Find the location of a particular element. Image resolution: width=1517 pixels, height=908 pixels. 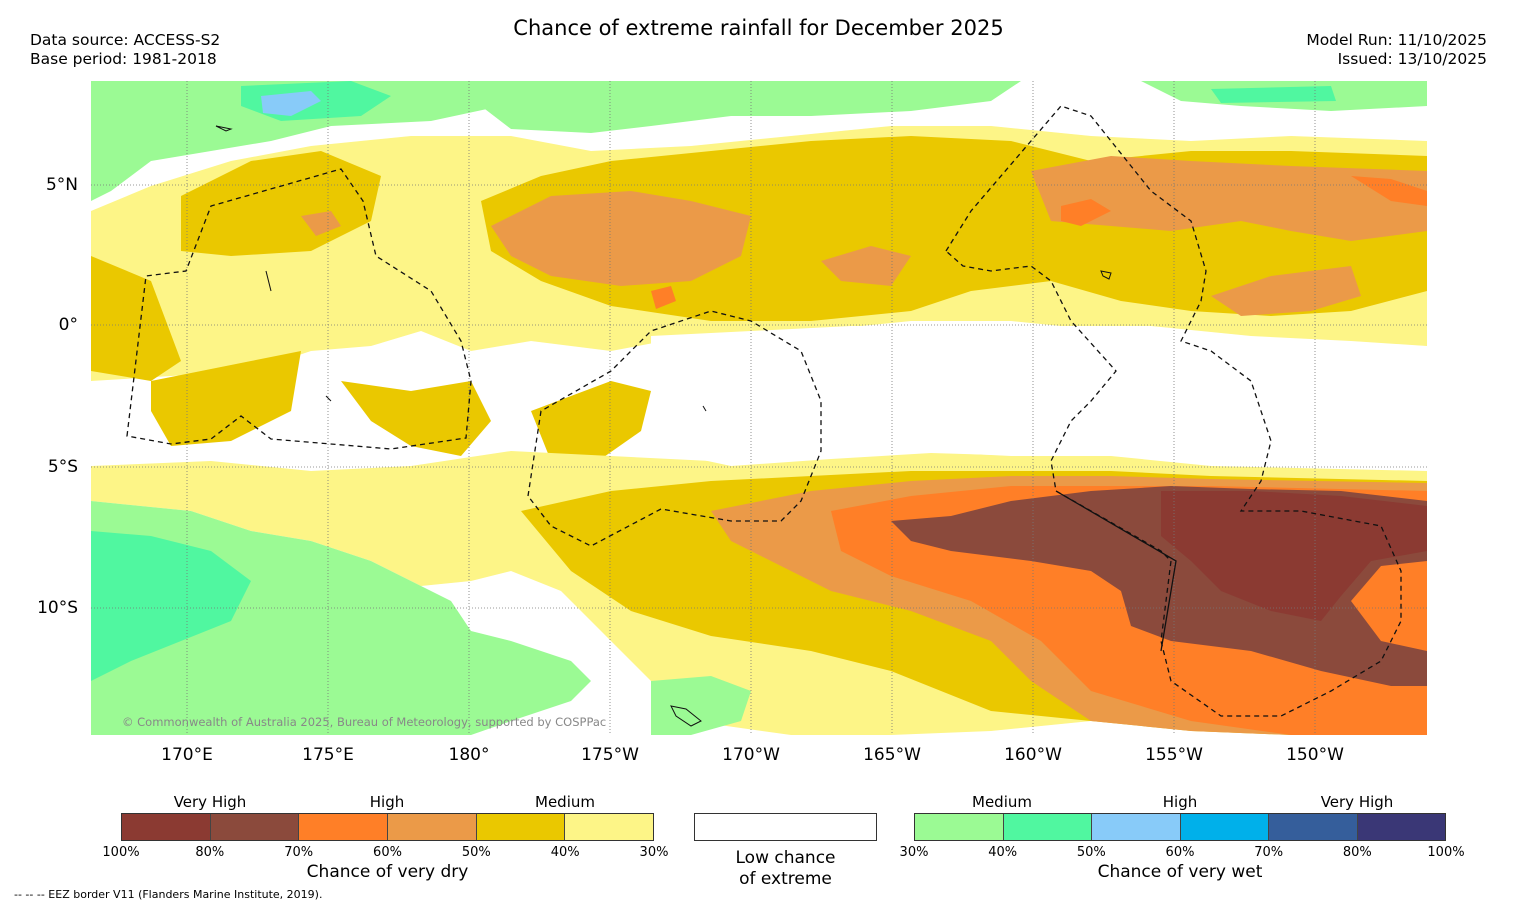

wet-very-north is located at coordinates (291, 103).